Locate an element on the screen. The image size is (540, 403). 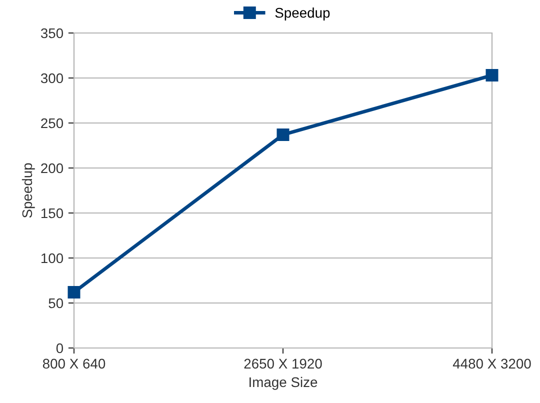
y-tick-label: 50 is located at coordinates (56, 303).